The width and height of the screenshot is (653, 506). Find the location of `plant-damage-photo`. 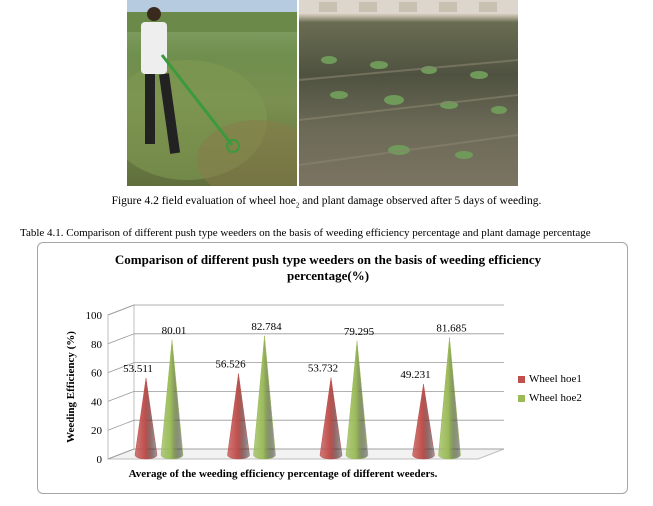

plant-damage-photo is located at coordinates (408, 93).